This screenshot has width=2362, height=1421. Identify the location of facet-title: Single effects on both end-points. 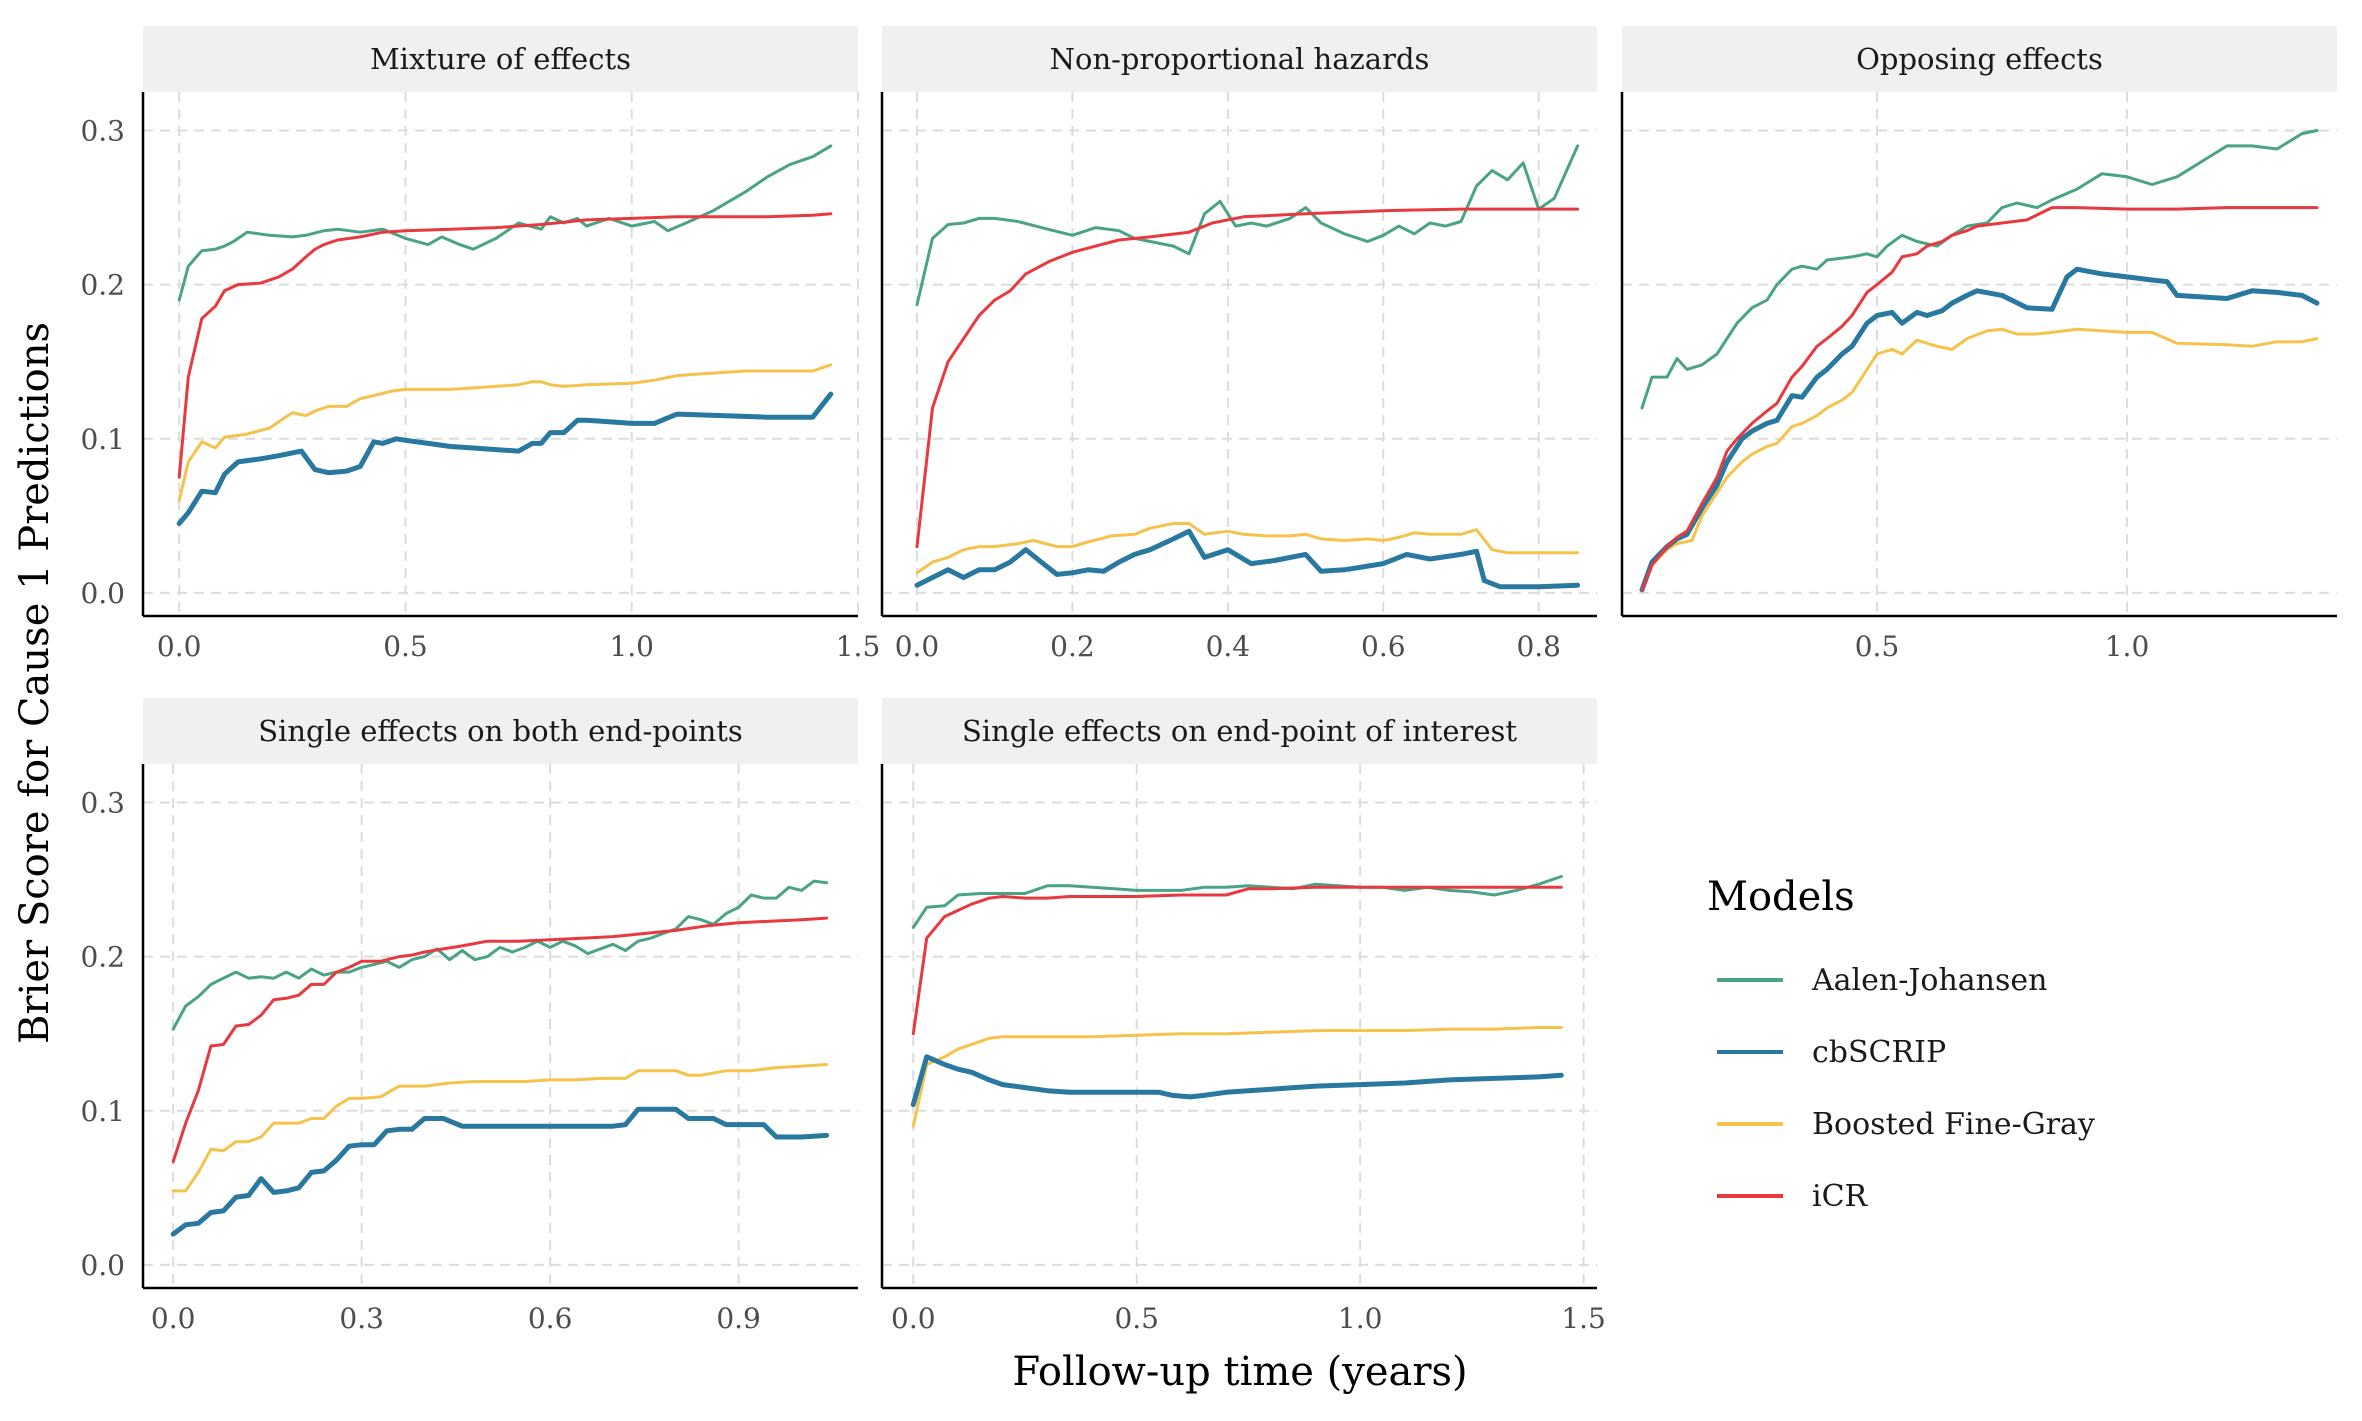
(500, 731).